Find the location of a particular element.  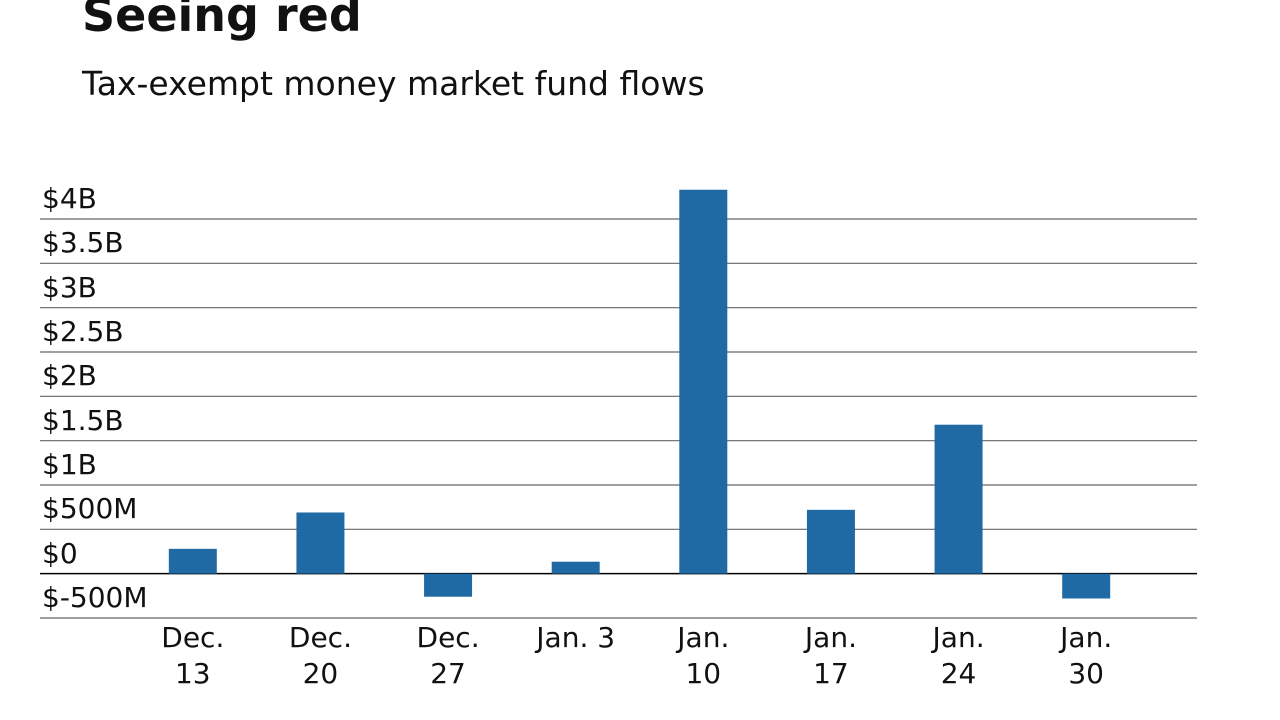

x-tick-label: Jan. 17 is located at coordinates (830, 655).